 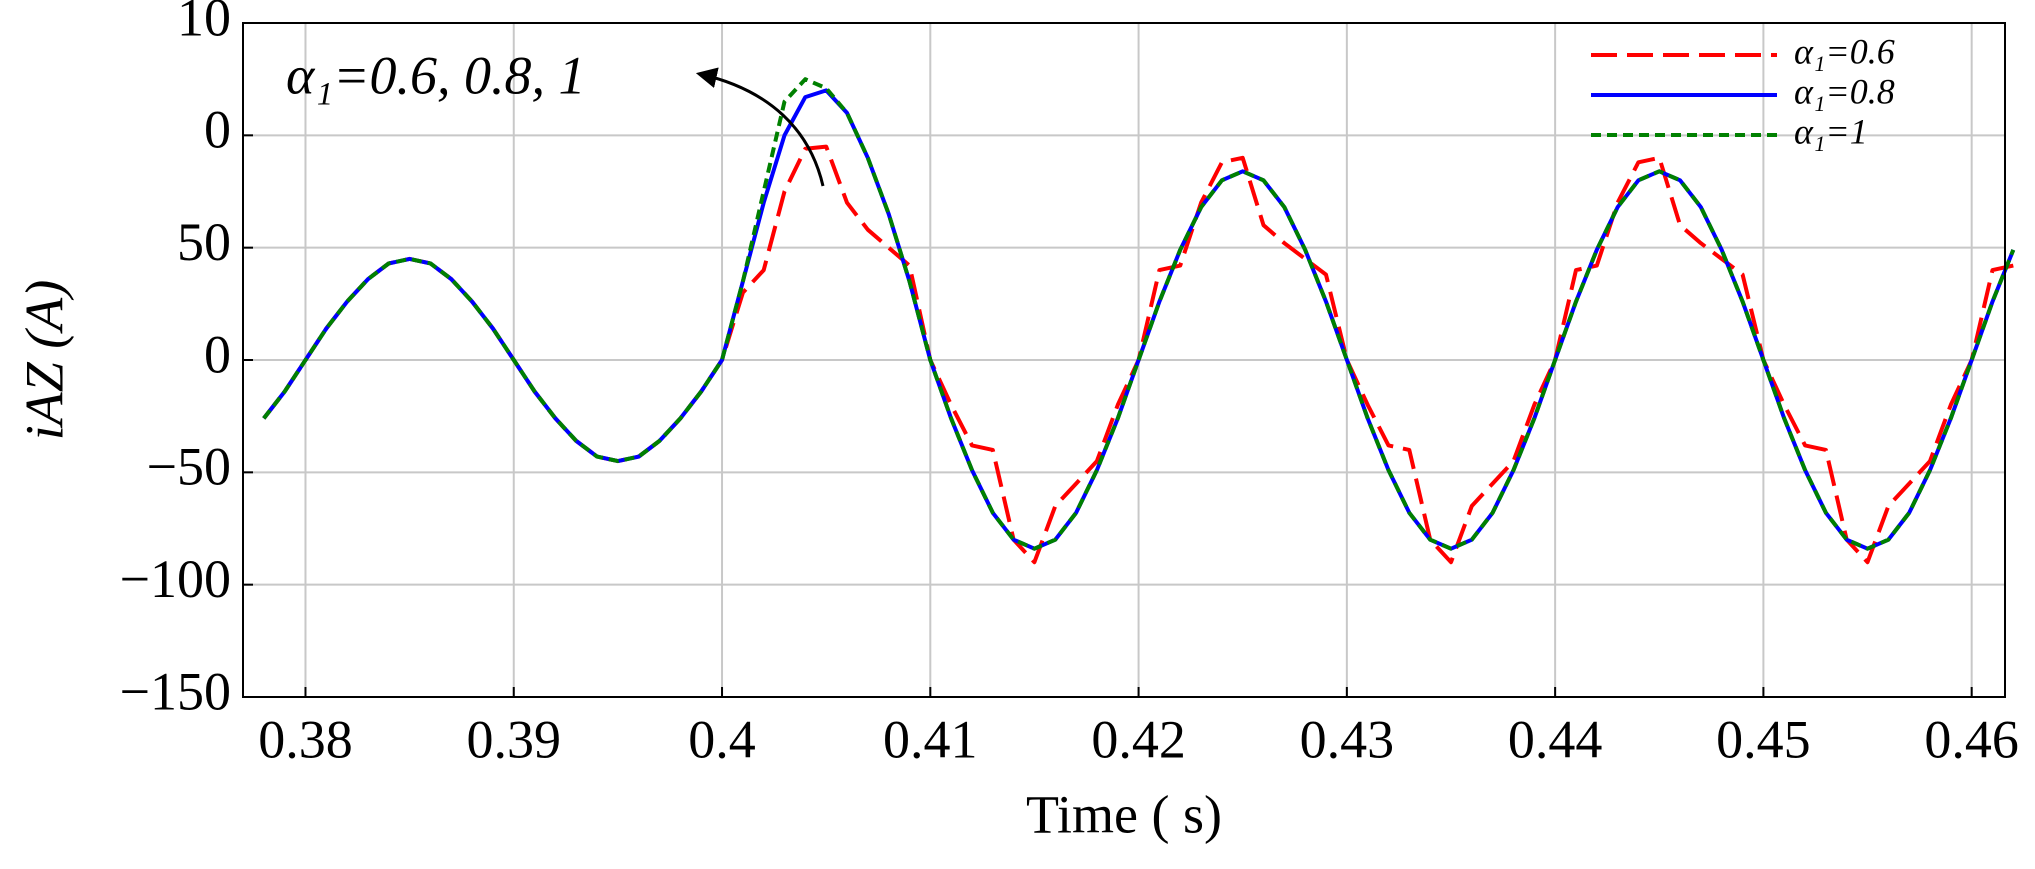 I want to click on y-tick-label: 10, so click(x=204, y=23).